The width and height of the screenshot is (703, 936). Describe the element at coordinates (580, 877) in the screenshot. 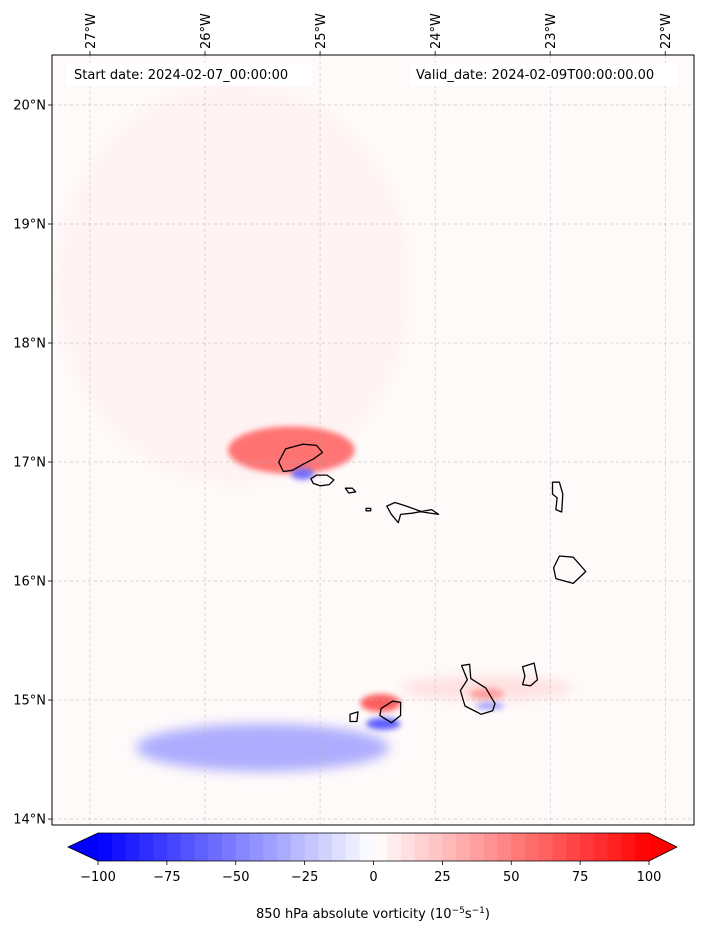

I see `colorbar-tick-label: 75` at that location.